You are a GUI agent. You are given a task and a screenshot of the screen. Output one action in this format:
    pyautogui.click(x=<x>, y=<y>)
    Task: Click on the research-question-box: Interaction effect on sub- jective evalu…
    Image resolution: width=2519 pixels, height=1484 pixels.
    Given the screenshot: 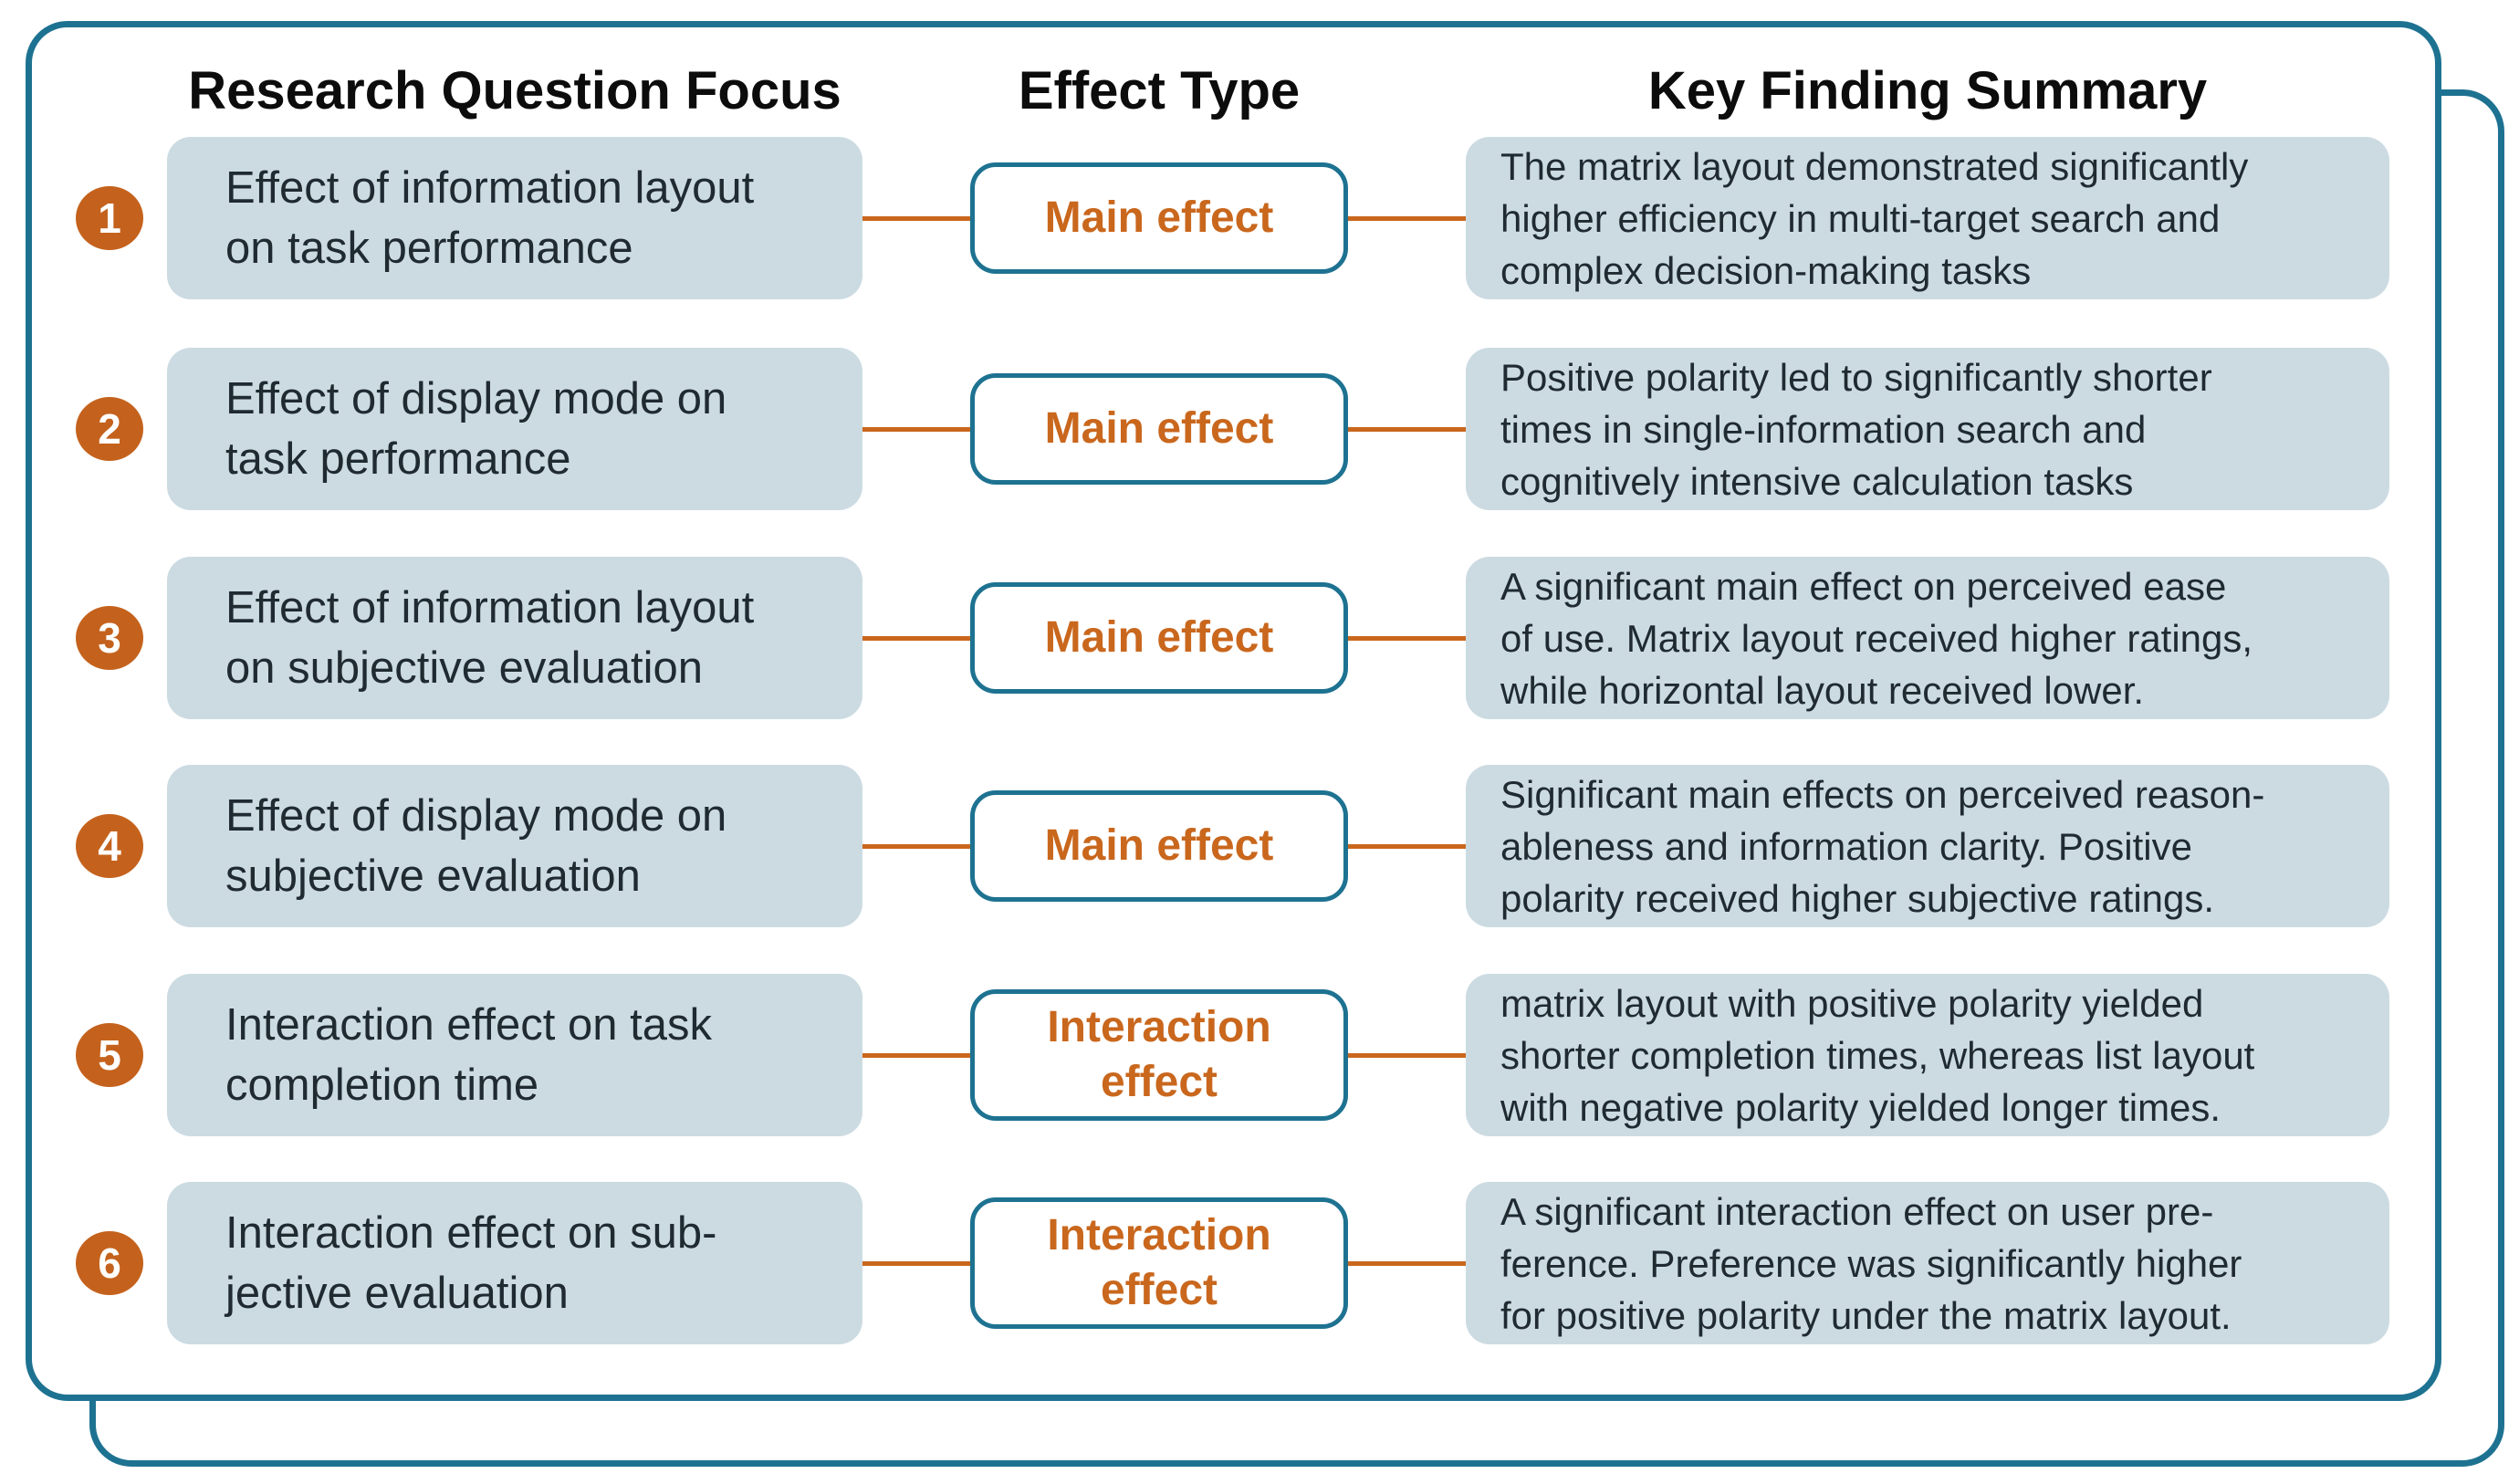 What is the action you would take?
    pyautogui.click(x=514, y=1263)
    